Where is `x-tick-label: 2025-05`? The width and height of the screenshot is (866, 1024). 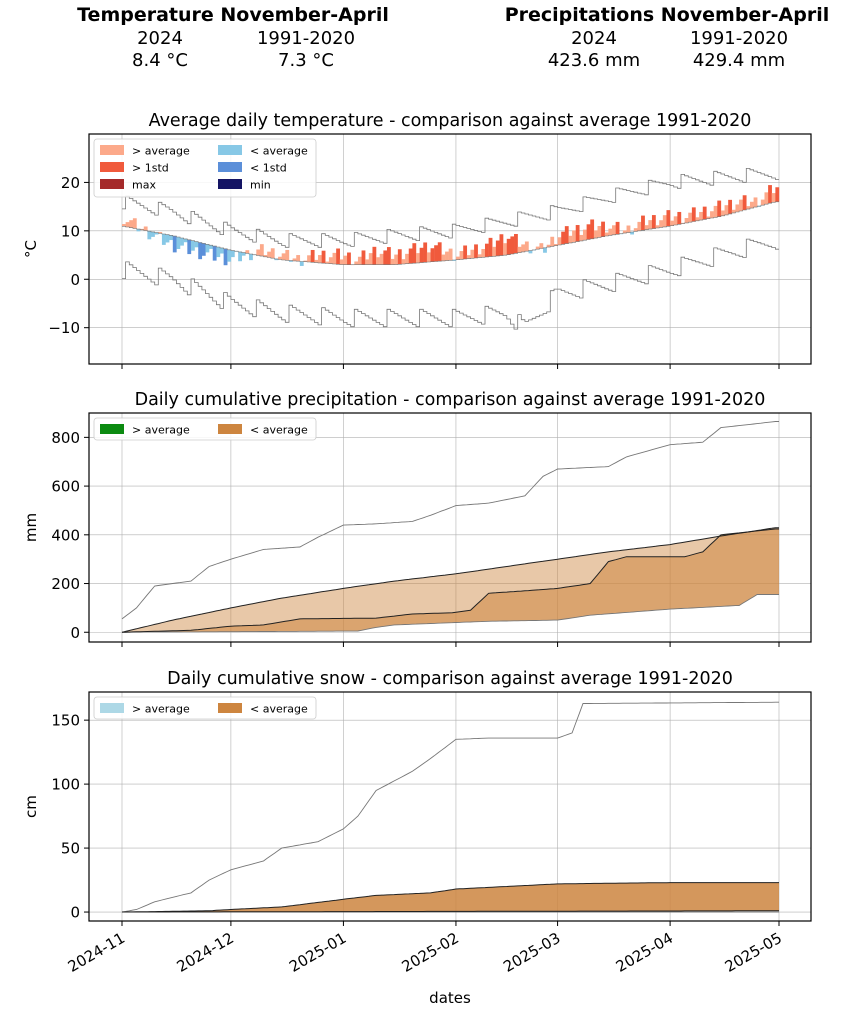
x-tick-label: 2025-05 is located at coordinates (753, 952).